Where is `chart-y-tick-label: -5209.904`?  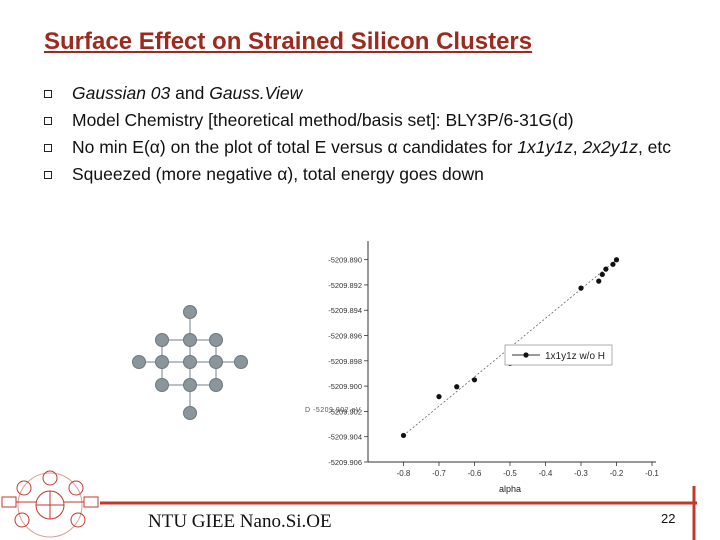 chart-y-tick-label: -5209.904 is located at coordinates (345, 437).